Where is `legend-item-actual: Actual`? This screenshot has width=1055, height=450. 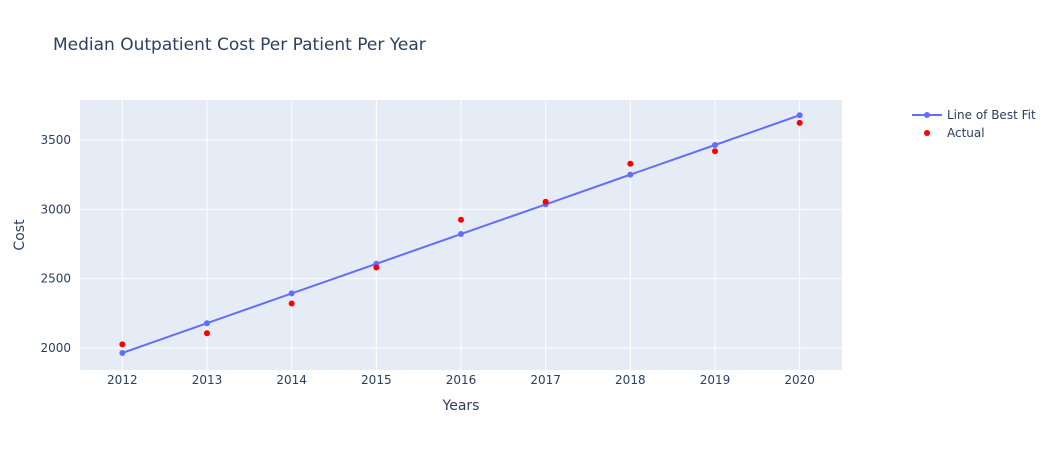
legend-item-actual: Actual is located at coordinates (954, 133).